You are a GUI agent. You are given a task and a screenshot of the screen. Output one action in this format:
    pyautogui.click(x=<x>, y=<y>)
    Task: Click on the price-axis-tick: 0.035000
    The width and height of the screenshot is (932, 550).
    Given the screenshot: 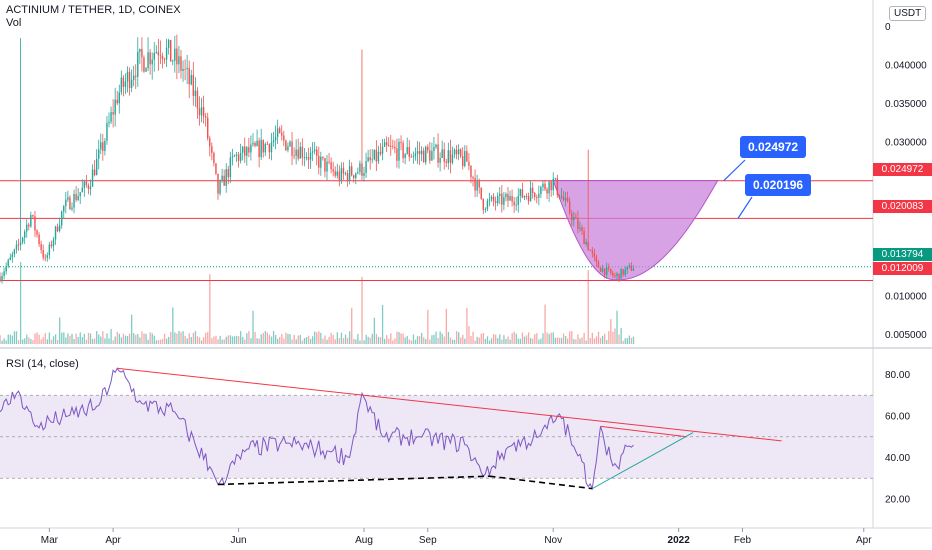 What is the action you would take?
    pyautogui.click(x=906, y=104)
    